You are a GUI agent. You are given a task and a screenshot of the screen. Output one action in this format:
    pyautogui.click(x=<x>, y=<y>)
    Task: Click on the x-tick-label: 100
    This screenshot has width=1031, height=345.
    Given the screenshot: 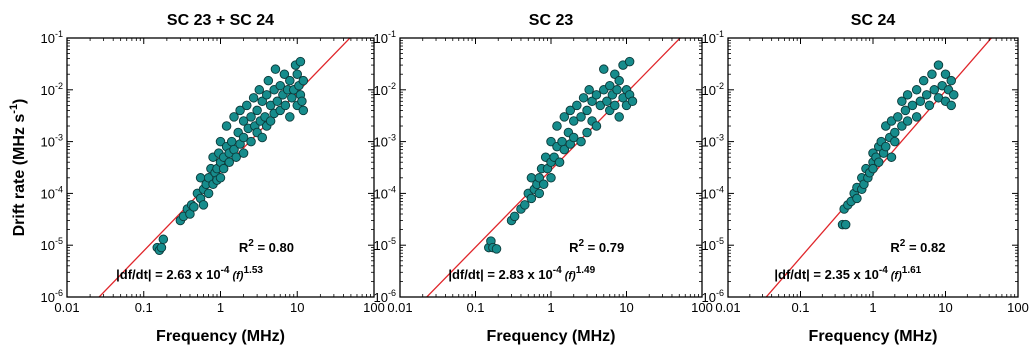 What is the action you would take?
    pyautogui.click(x=702, y=307)
    